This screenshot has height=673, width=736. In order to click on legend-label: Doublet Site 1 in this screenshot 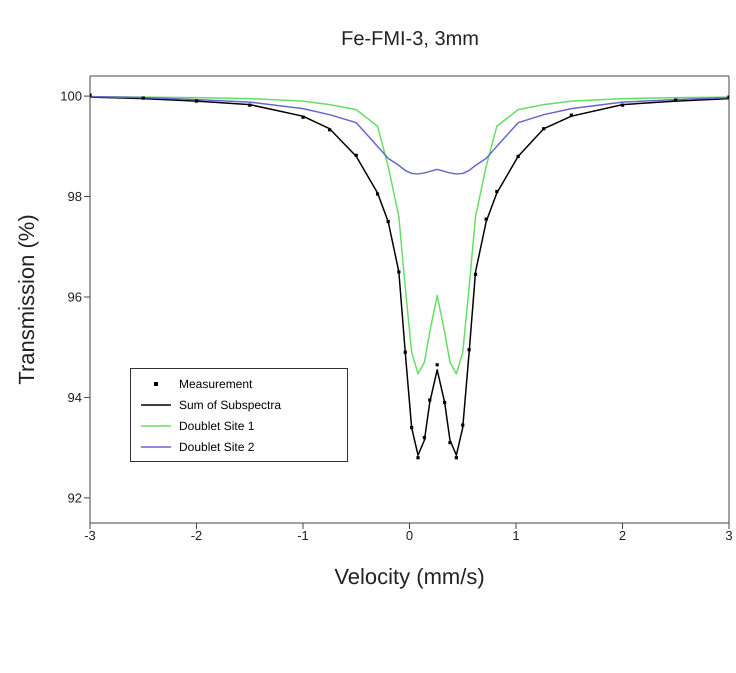, I will do `click(216, 425)`.